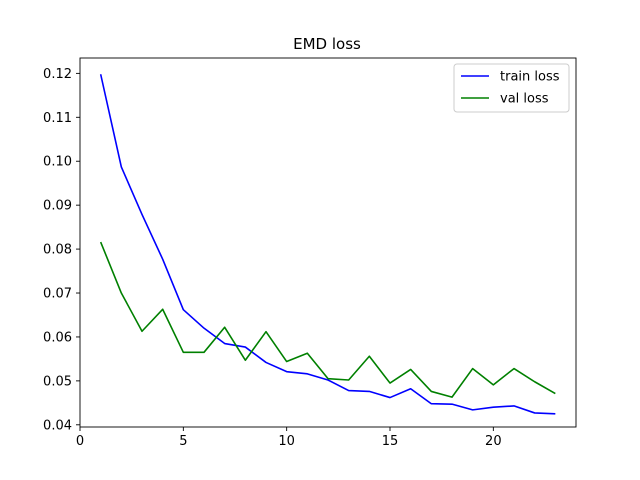 The width and height of the screenshot is (640, 480). Describe the element at coordinates (183, 441) in the screenshot. I see `x-tick-label: 5` at that location.